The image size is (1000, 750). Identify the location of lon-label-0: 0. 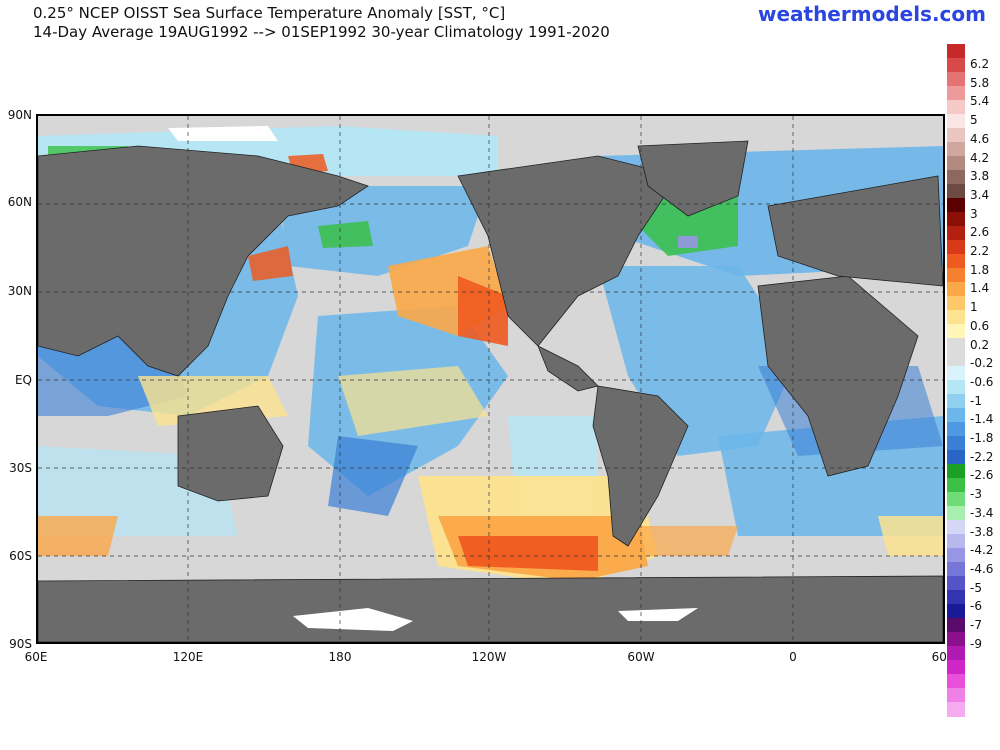
(793, 657).